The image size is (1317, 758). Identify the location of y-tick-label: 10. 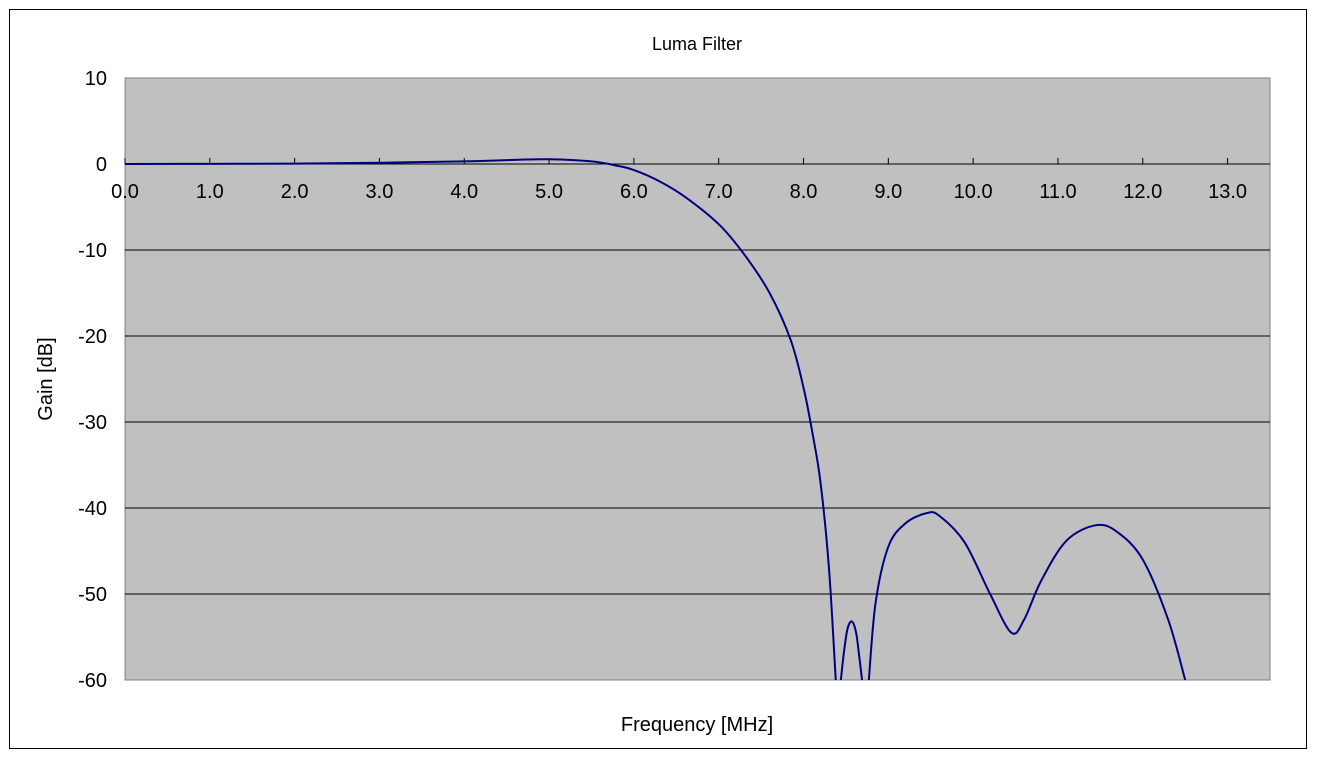
(96, 79).